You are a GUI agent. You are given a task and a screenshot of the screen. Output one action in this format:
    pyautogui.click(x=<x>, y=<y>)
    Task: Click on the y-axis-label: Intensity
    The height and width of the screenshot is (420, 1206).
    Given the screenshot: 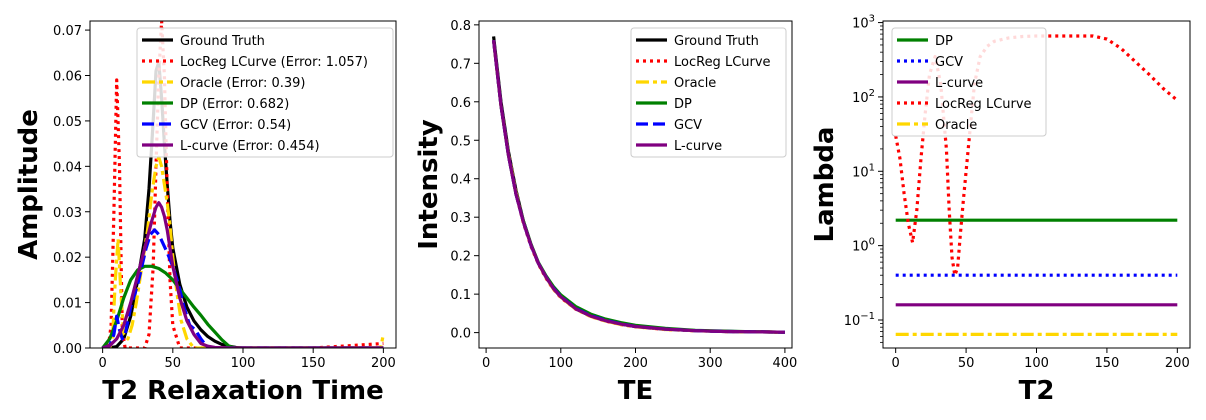 What is the action you would take?
    pyautogui.click(x=429, y=184)
    